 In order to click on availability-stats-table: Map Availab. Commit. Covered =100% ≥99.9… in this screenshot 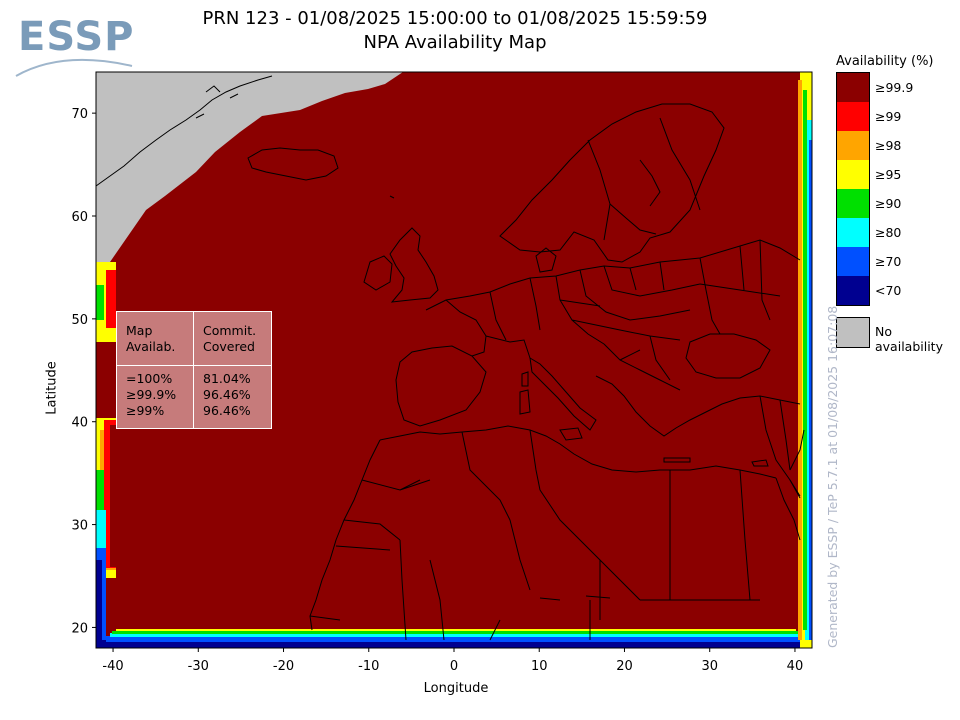, I will do `click(194, 370)`.